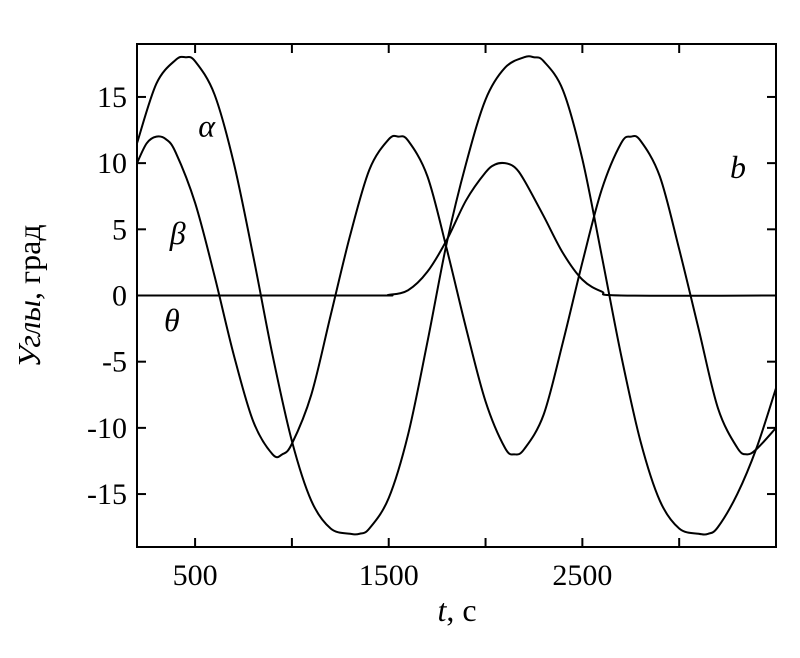 Image resolution: width=800 pixels, height=658 pixels. What do you see at coordinates (119, 229) in the screenshot?
I see `y-tick-label: 5` at bounding box center [119, 229].